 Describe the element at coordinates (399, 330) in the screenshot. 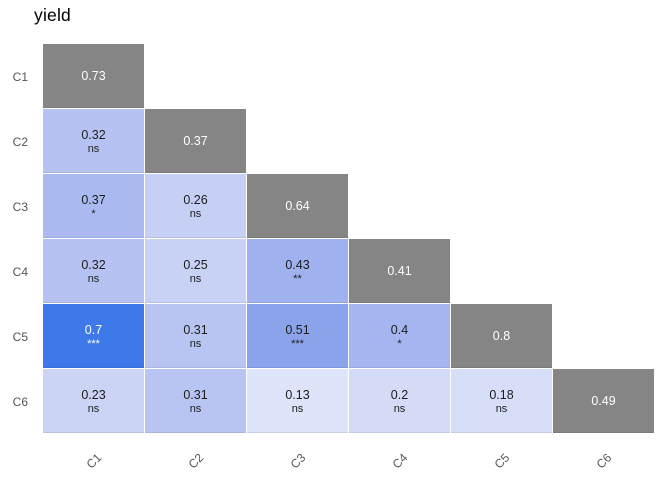

I see `cell-value: 0.4` at that location.